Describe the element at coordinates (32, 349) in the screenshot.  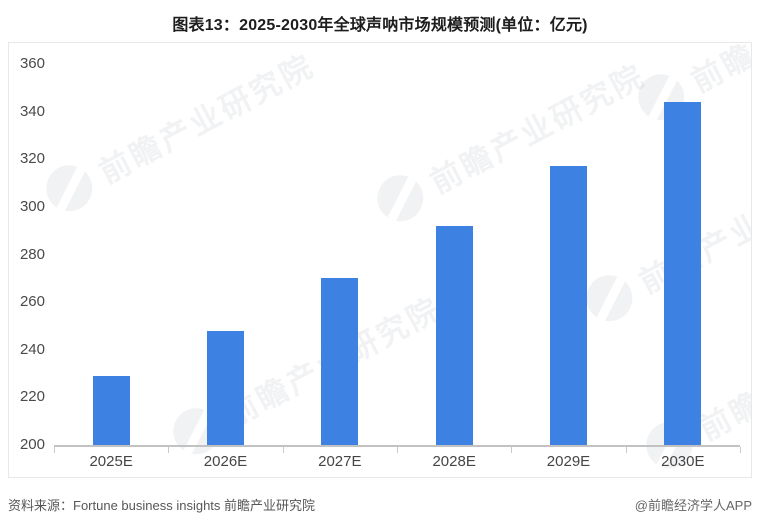
I see `y-axis-label: 240` at that location.